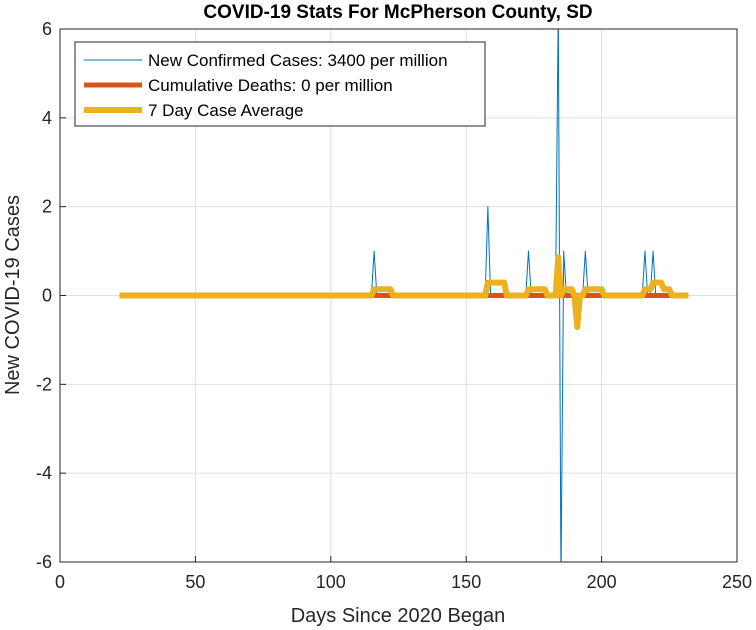 The height and width of the screenshot is (630, 756). What do you see at coordinates (195, 582) in the screenshot?
I see `x-tick-label: 50` at bounding box center [195, 582].